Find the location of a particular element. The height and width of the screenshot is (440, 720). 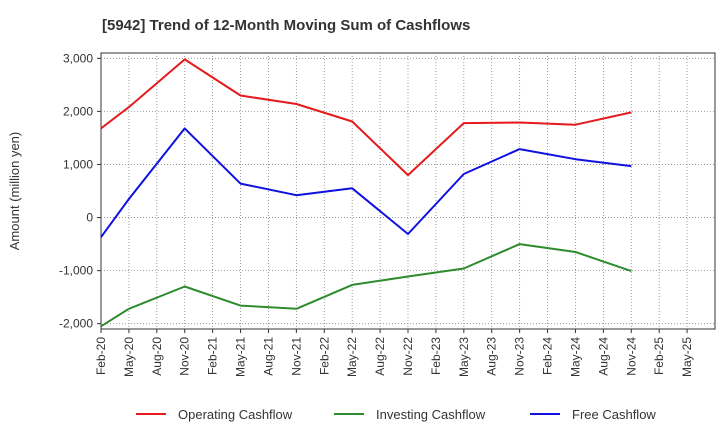

x-tick-label: Feb-24 is located at coordinates (548, 356).